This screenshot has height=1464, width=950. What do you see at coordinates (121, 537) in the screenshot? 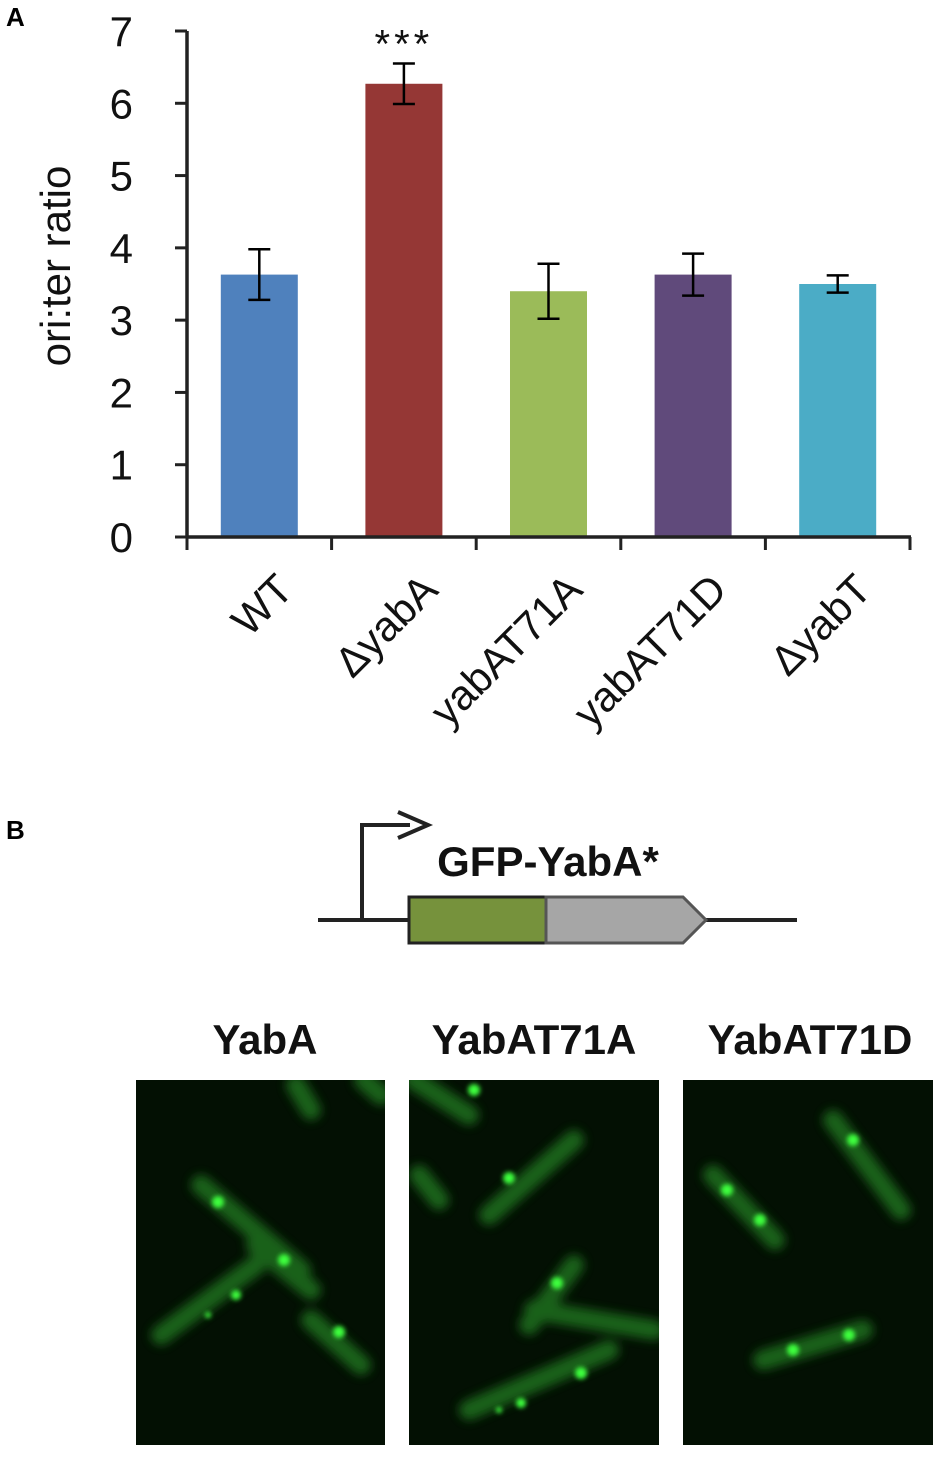
I see `y-tick-label: 0` at bounding box center [121, 537].